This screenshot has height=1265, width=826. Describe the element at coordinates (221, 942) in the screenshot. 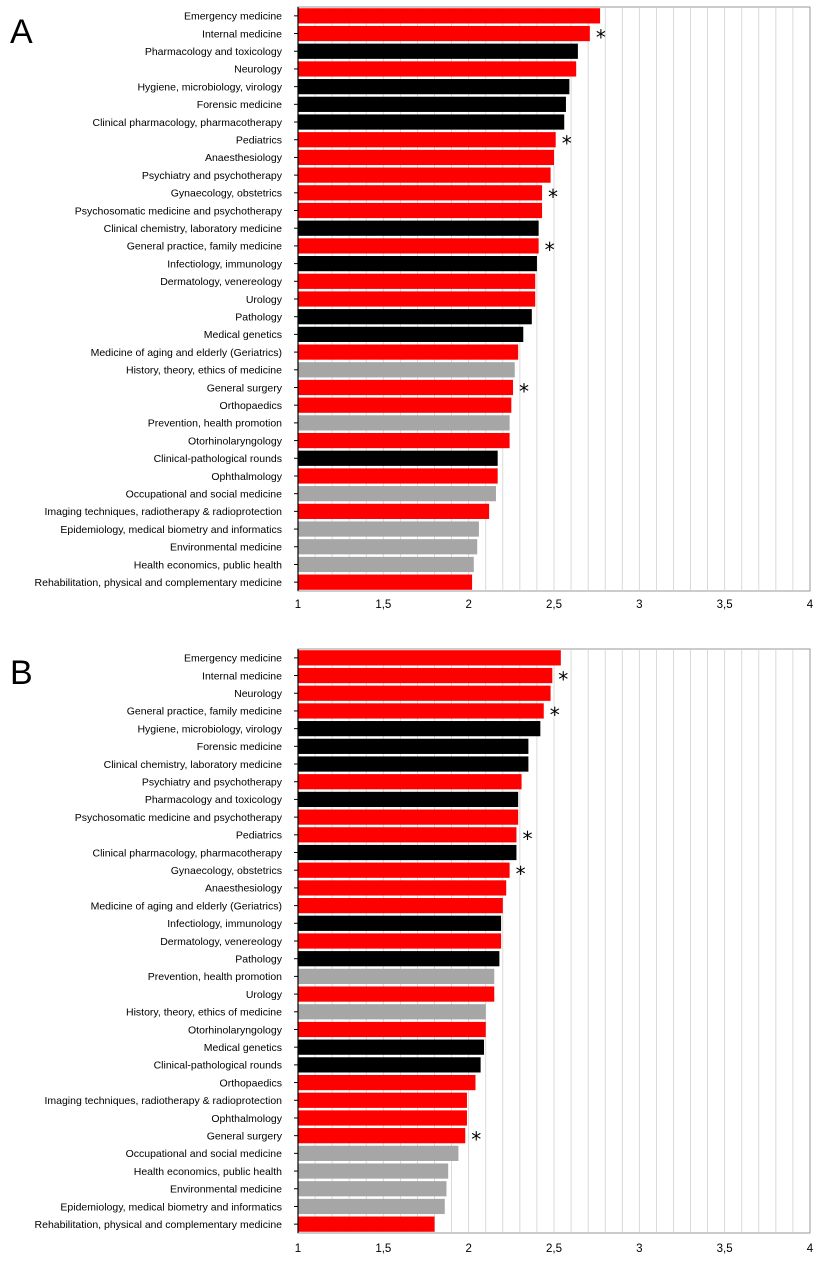

I see `category-label: Dermatology, venereology` at that location.